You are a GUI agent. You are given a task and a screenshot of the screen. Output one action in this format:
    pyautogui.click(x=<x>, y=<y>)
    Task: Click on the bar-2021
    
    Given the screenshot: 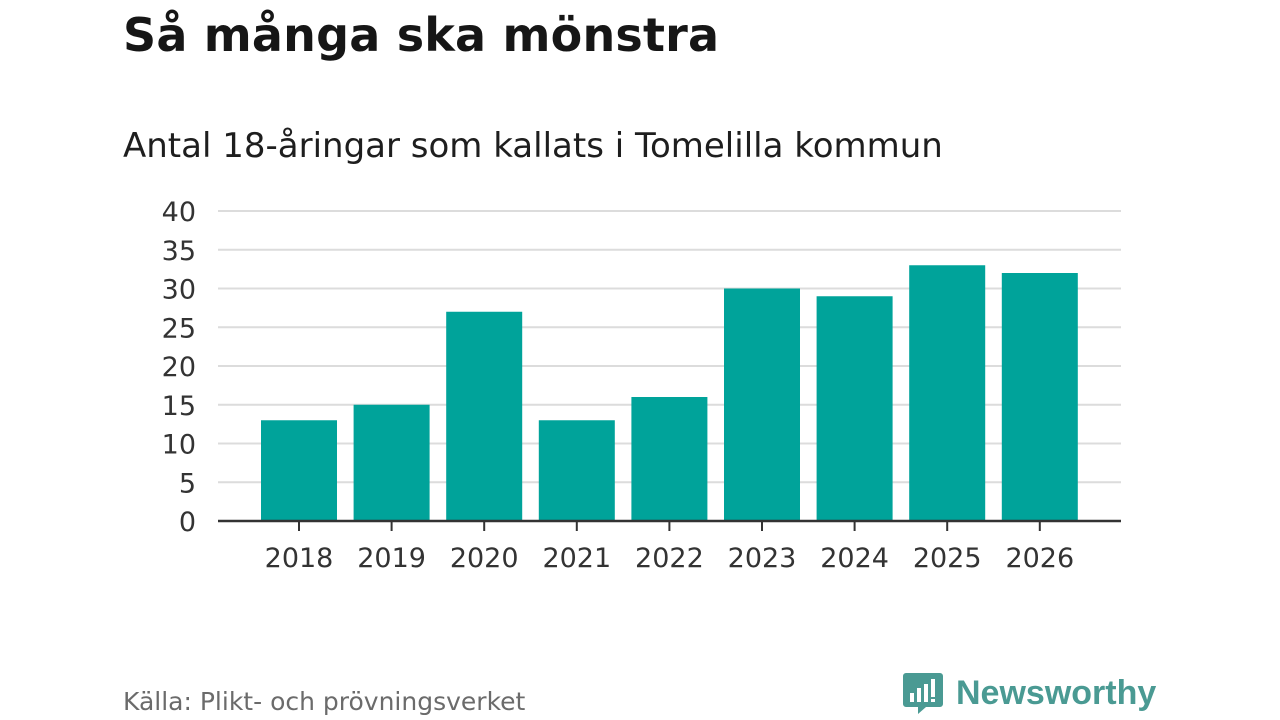 What is the action you would take?
    pyautogui.click(x=576, y=470)
    